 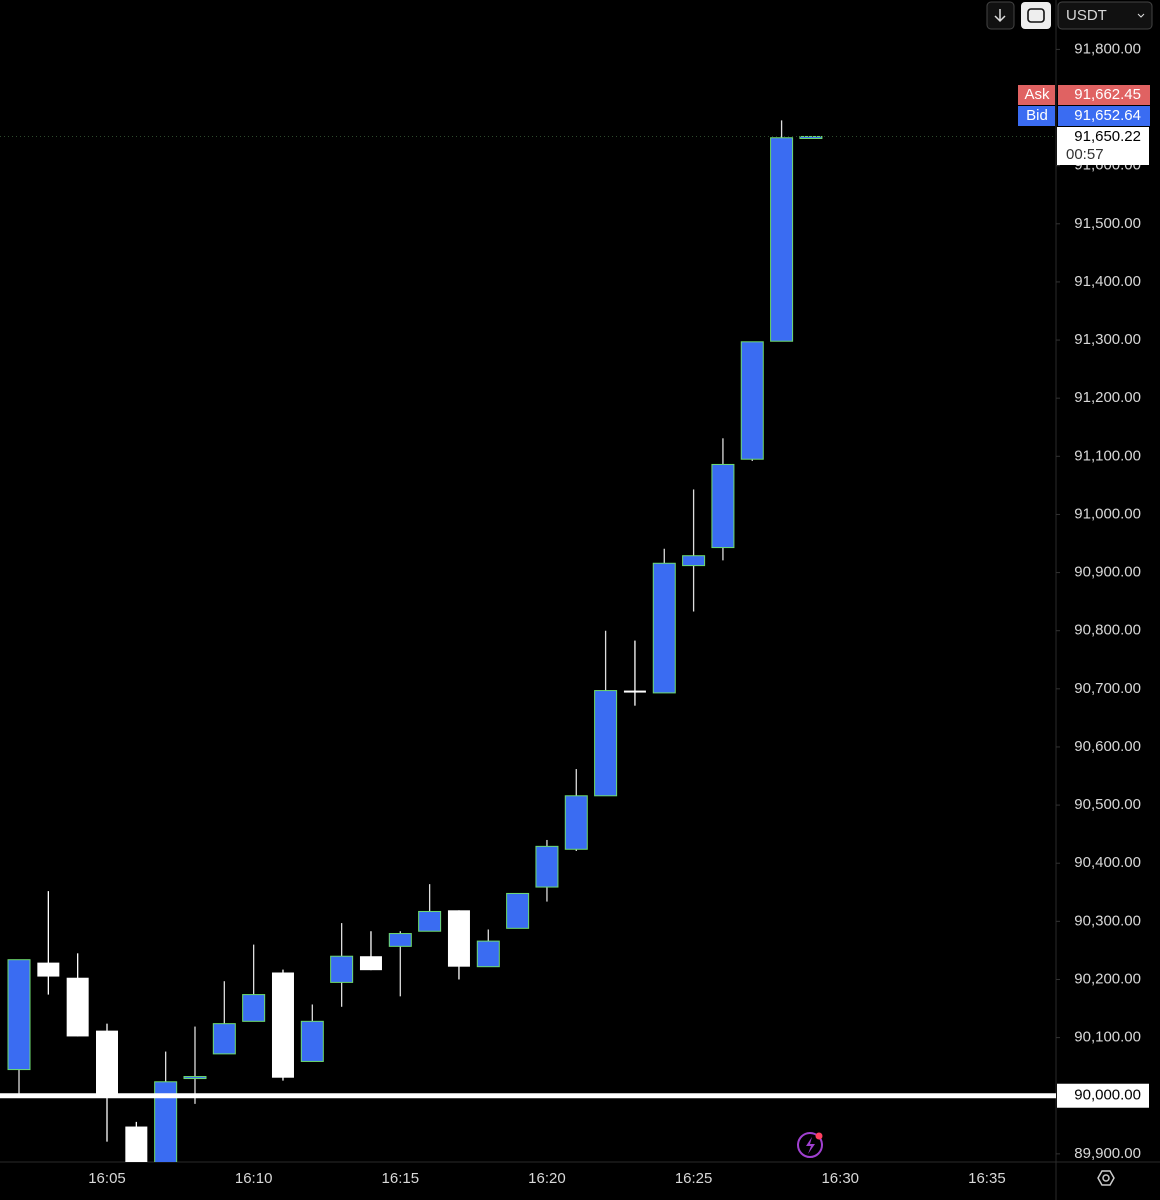 I want to click on y-tick-label: 91,000.00, so click(x=1107, y=513).